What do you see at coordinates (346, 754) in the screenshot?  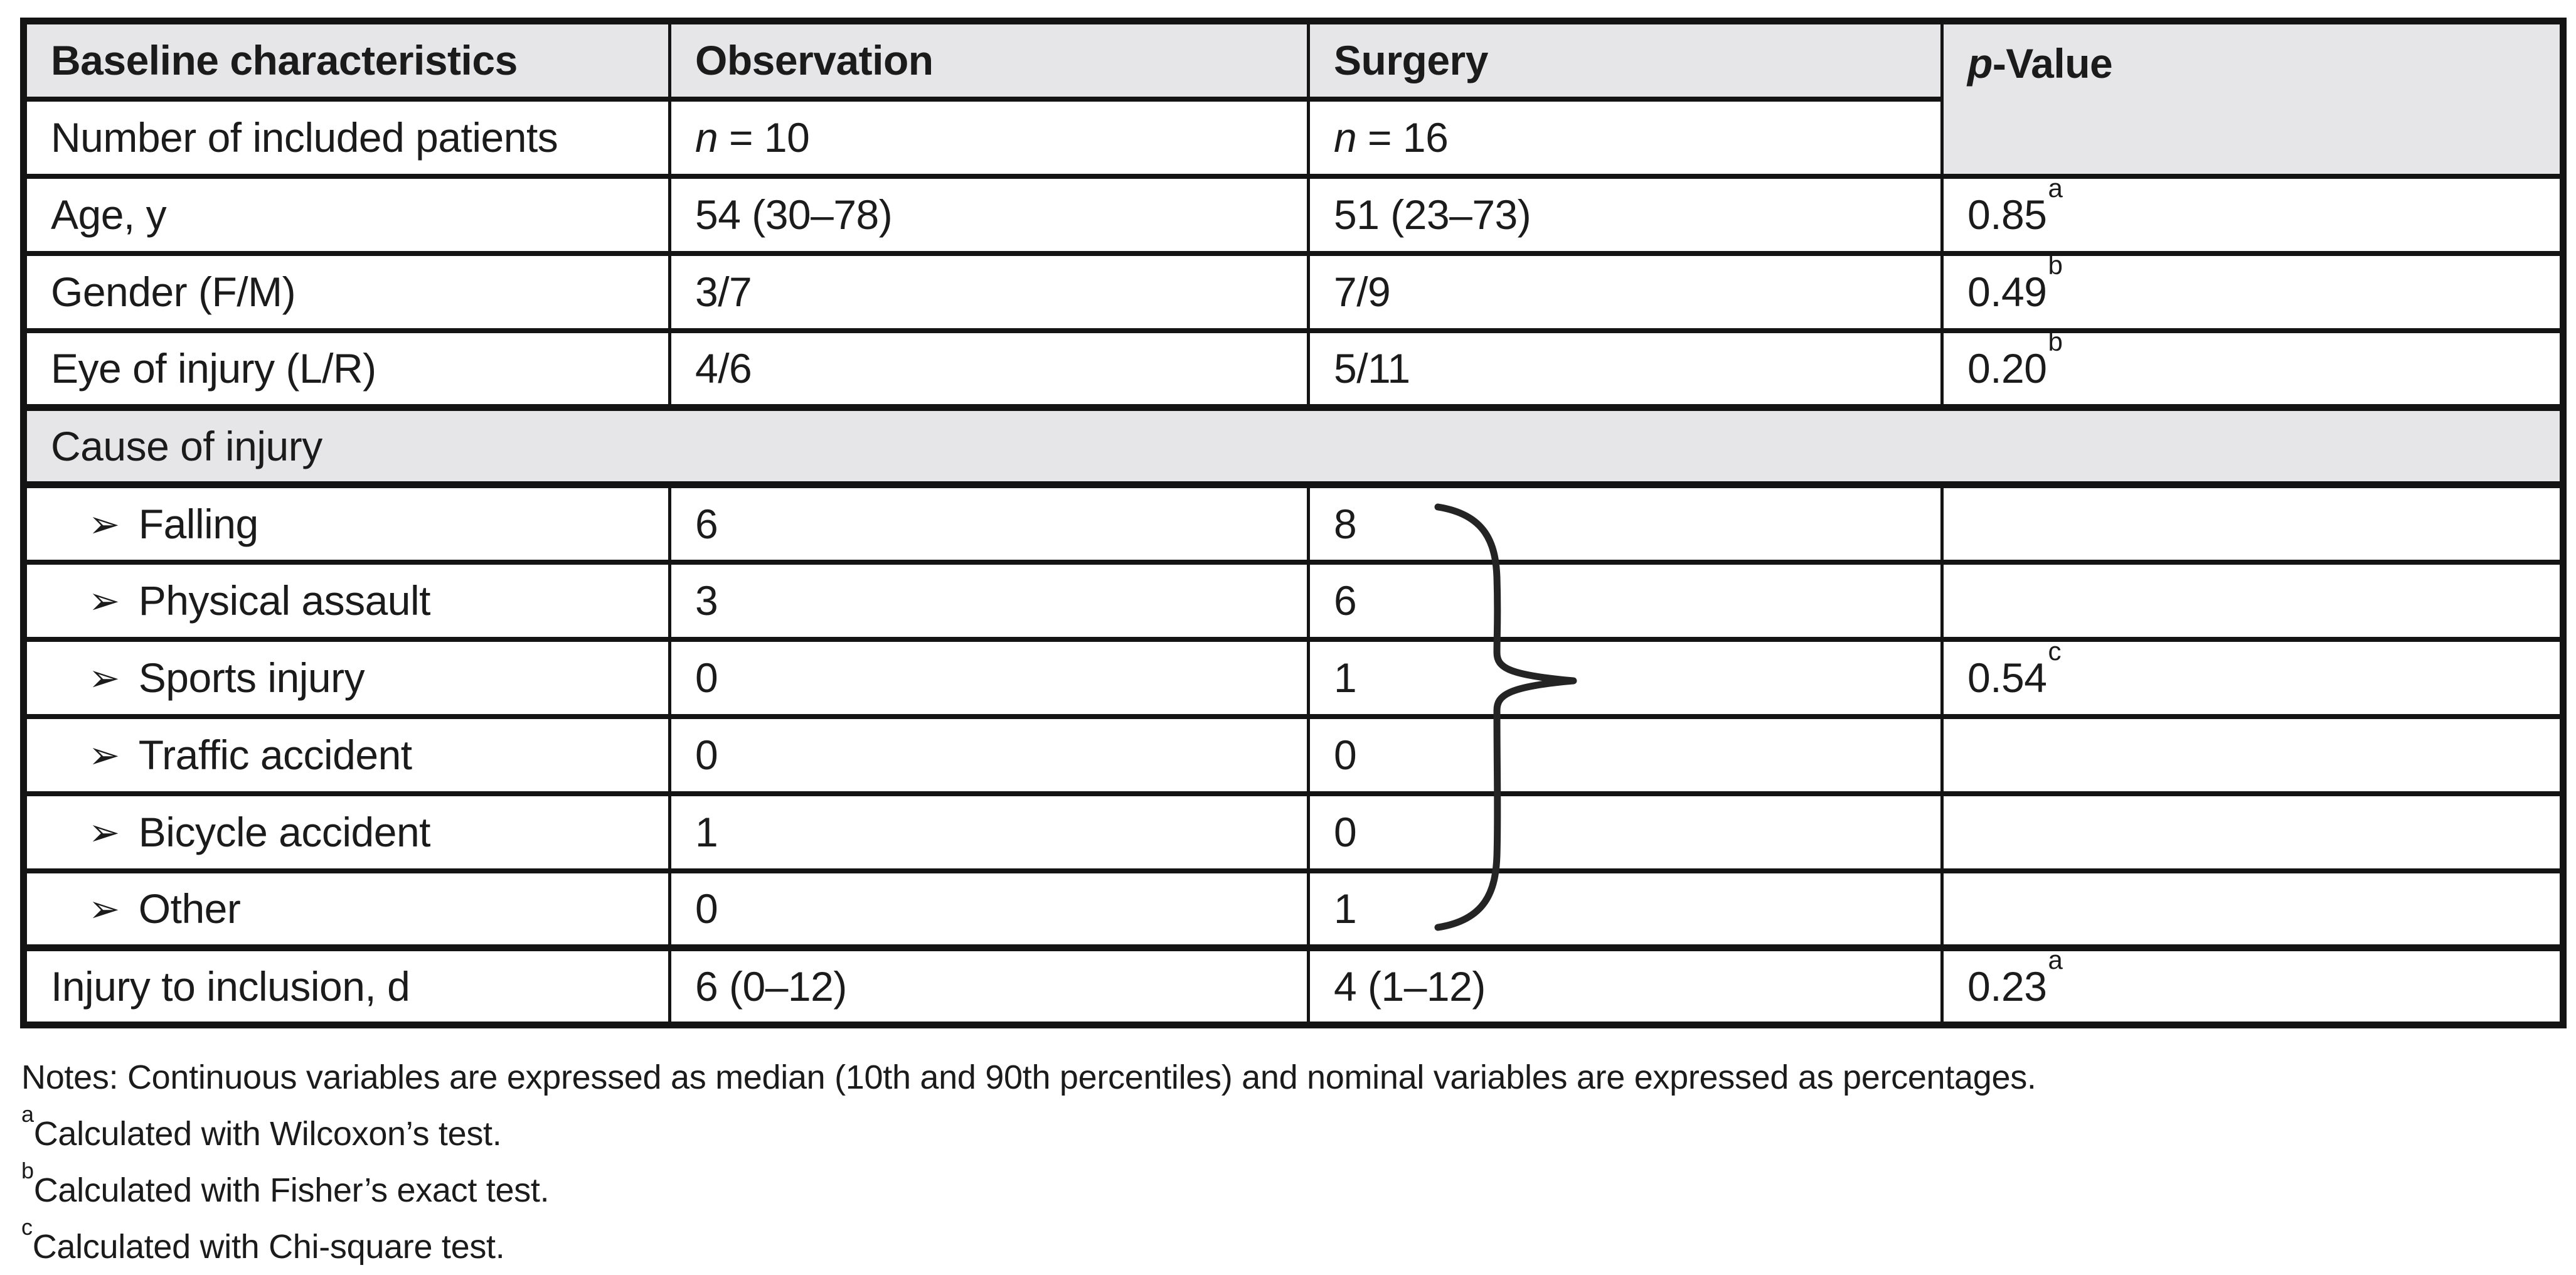 I see `row-label: ➢ Traffic accident` at bounding box center [346, 754].